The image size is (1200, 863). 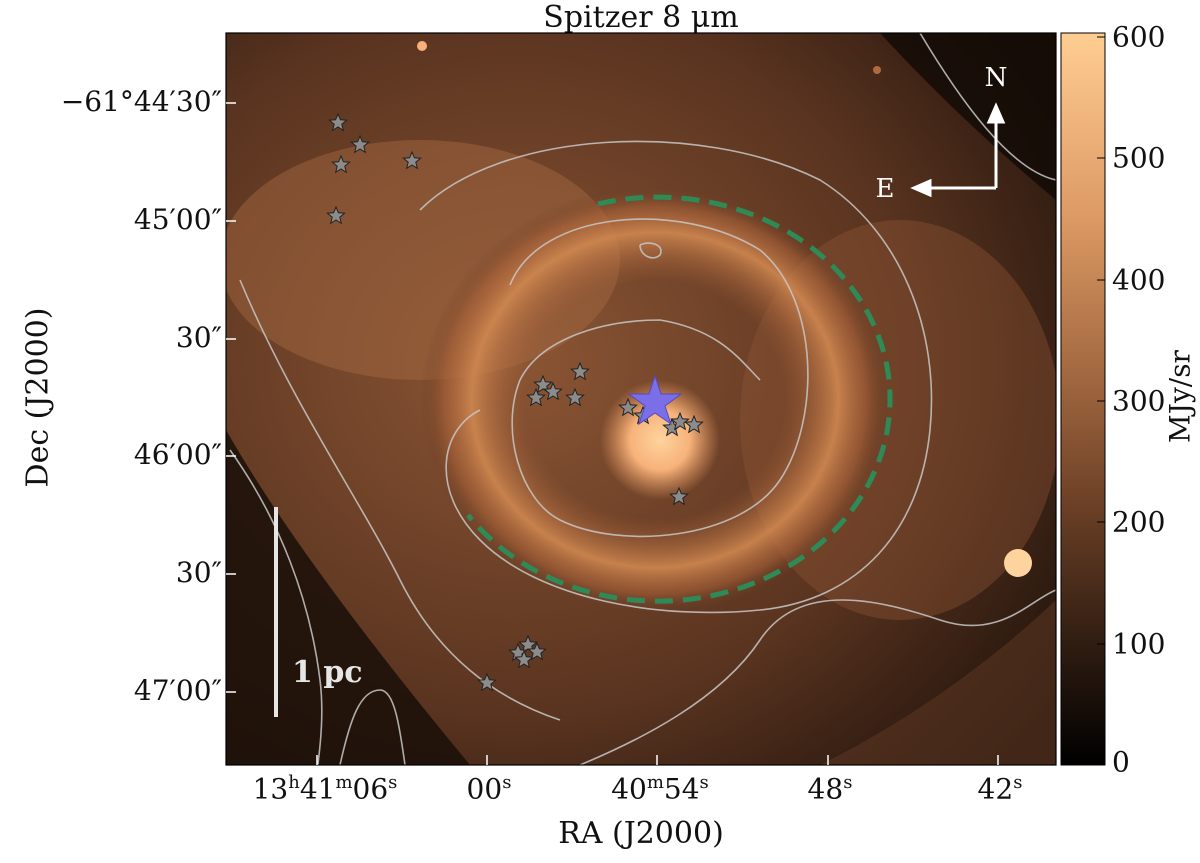 I want to click on x-tick-label: 00s, so click(x=489, y=789).